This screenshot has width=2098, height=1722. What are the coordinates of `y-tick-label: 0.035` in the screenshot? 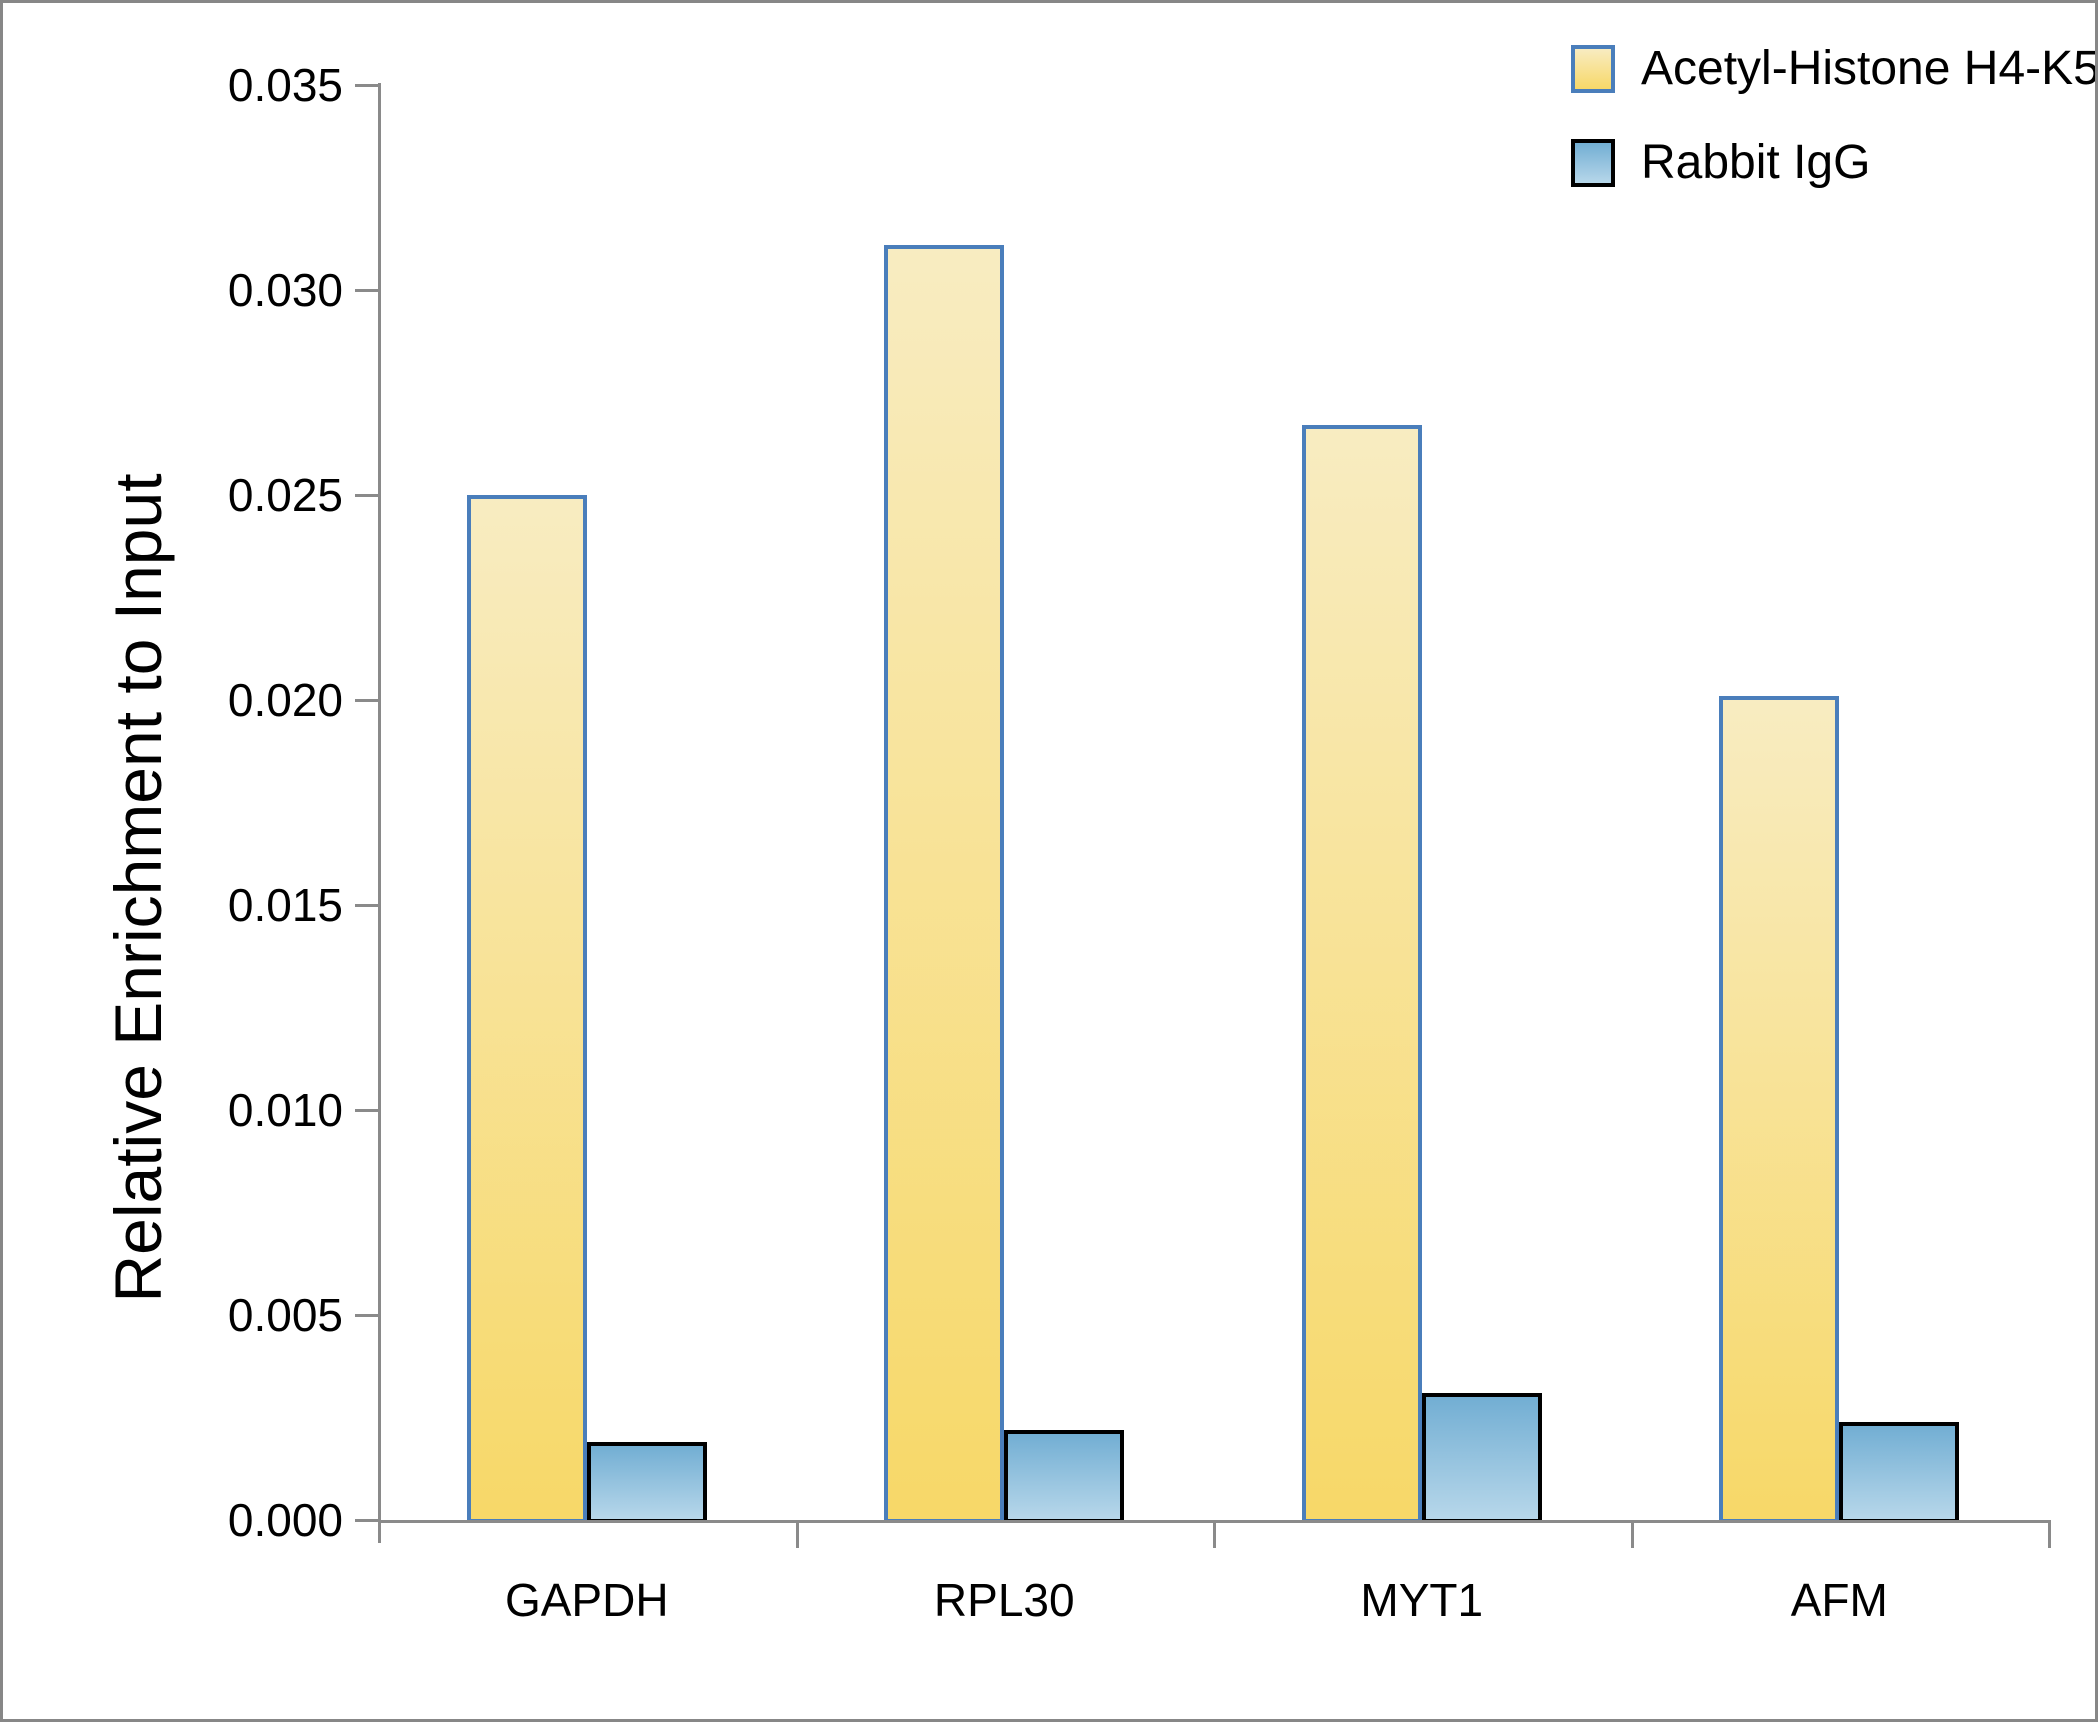 It's located at (285, 85).